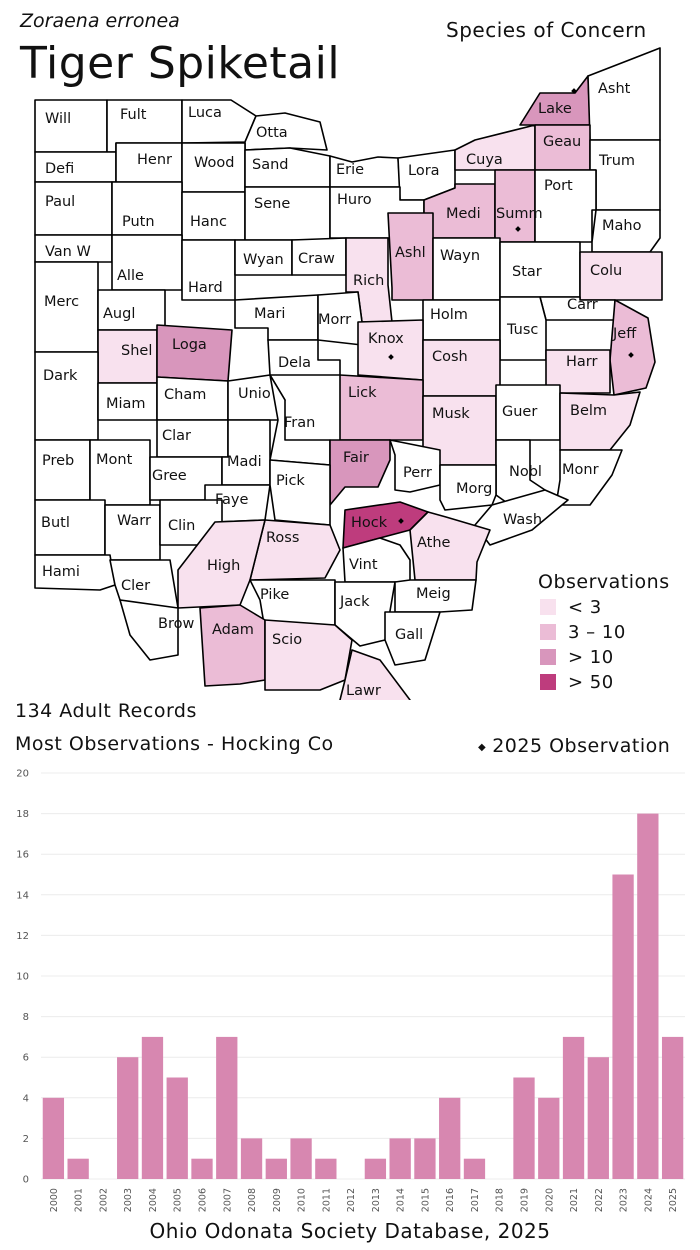 This screenshot has height=1250, width=700. I want to click on county-label-trum: Trum, so click(616, 161).